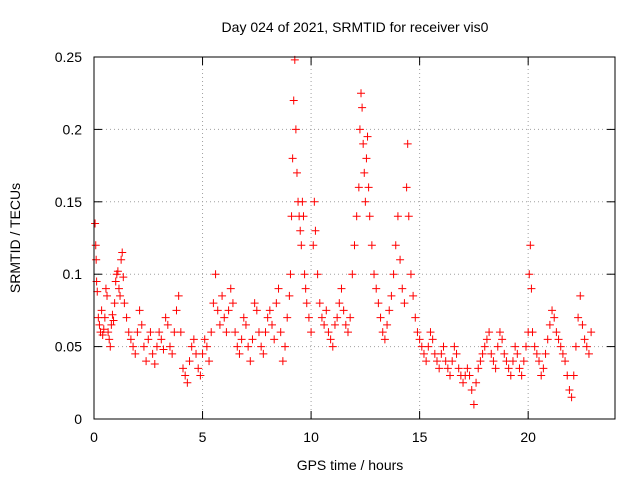 This screenshot has height=480, width=640. What do you see at coordinates (203, 437) in the screenshot?
I see `x-tick-label: 5` at bounding box center [203, 437].